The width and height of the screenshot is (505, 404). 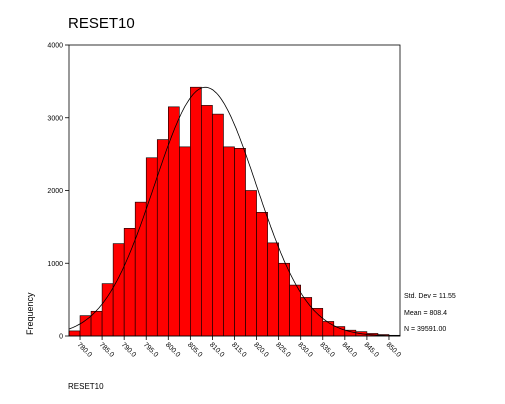 What do you see at coordinates (30, 313) in the screenshot?
I see `y-axis-title: Frequency` at bounding box center [30, 313].